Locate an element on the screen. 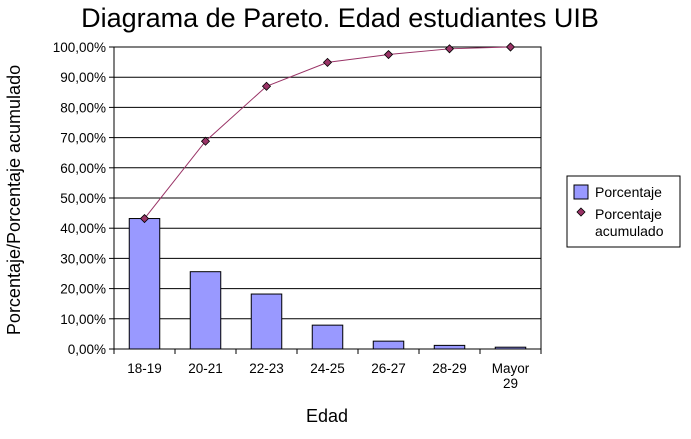 The image size is (691, 439). x-axis-title: Edad is located at coordinates (327, 416).